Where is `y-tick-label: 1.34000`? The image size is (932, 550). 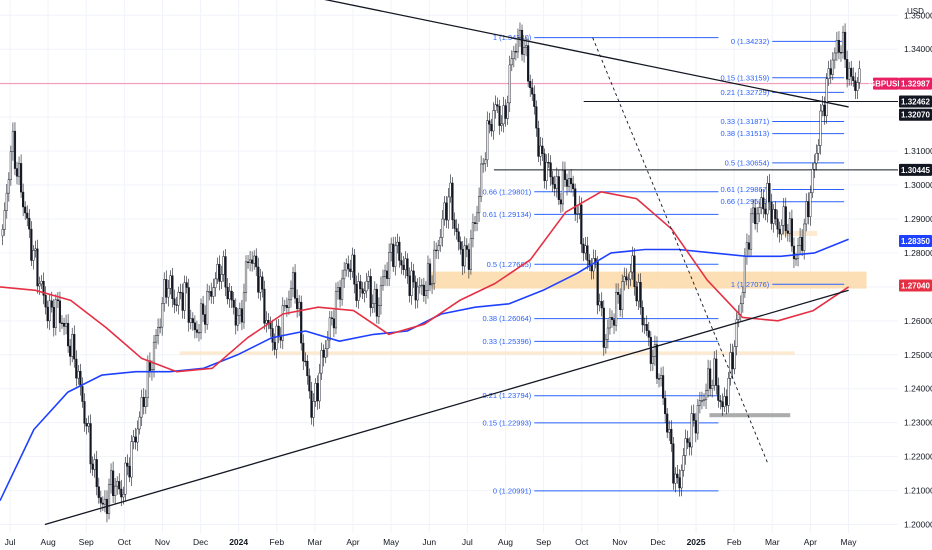 y-tick-label: 1.34000 is located at coordinates (918, 49).